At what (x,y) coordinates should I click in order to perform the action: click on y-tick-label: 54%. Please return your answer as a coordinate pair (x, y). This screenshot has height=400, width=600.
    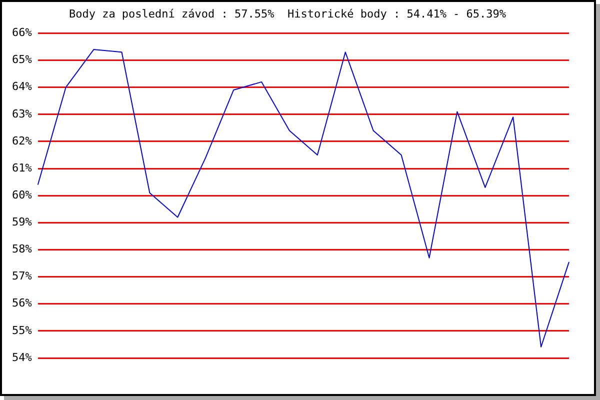
    Looking at the image, I should click on (22, 357).